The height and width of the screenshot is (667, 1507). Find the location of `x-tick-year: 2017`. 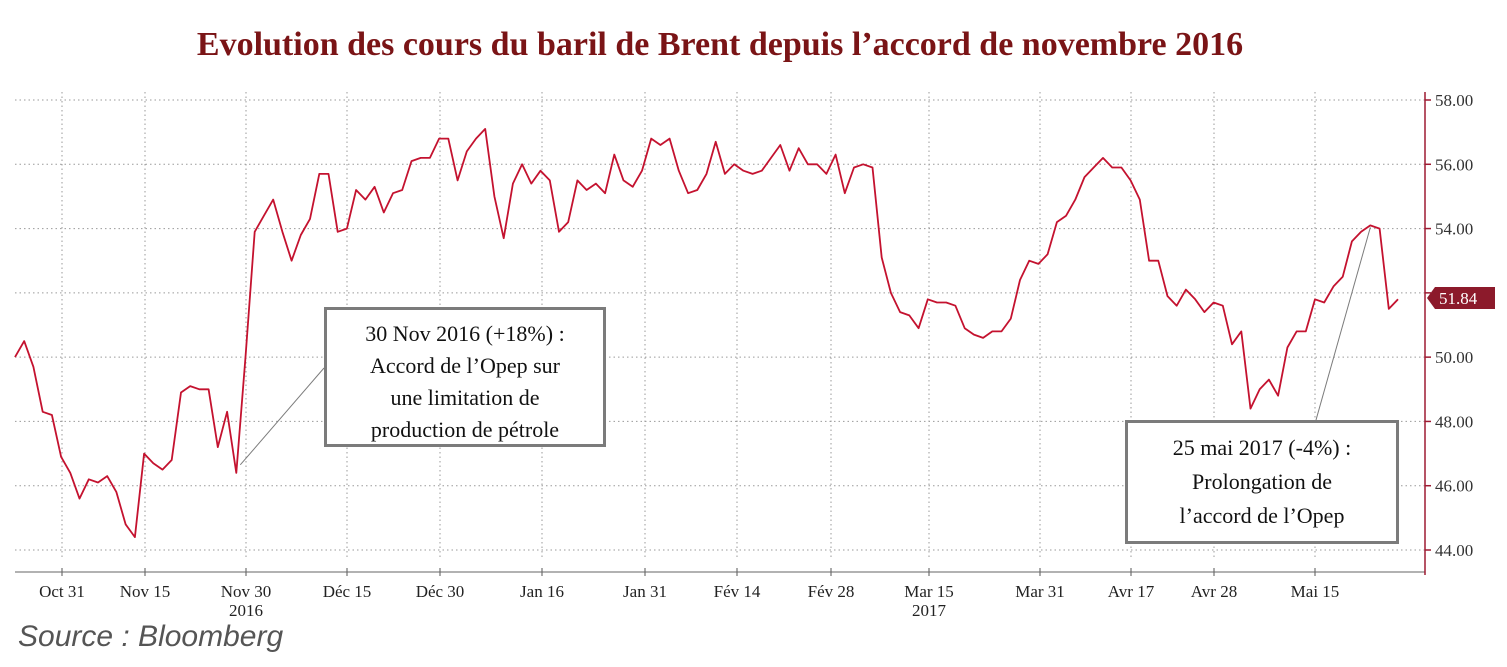

x-tick-year: 2017 is located at coordinates (929, 610).